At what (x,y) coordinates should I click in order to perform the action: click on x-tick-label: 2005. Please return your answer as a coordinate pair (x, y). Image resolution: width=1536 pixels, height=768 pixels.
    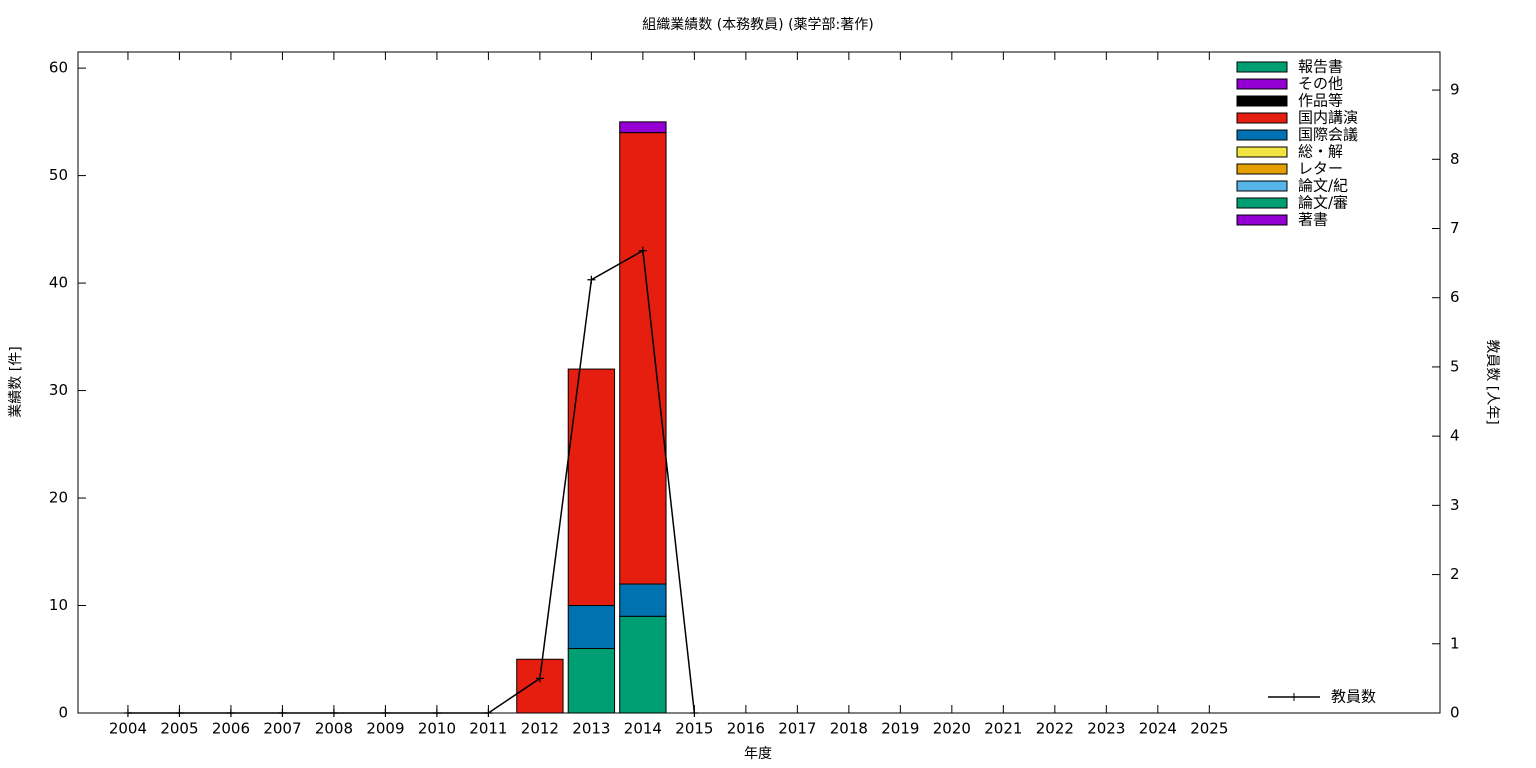
    Looking at the image, I should click on (179, 729).